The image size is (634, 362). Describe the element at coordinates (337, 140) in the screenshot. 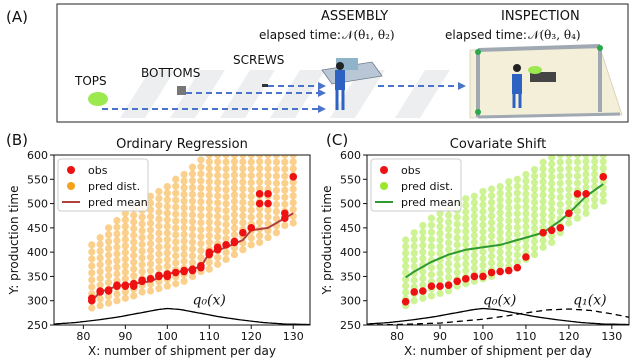

I see `panel-c-label: (C)` at that location.